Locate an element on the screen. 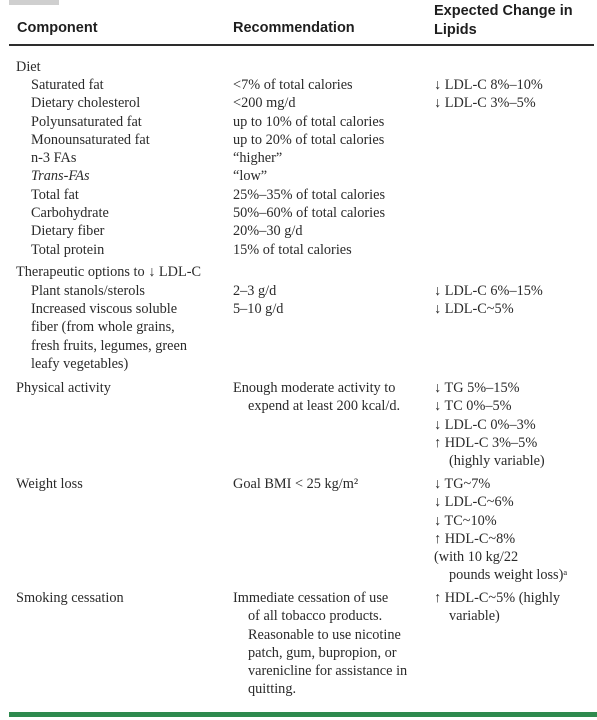  physical-activity-component: Physical activity is located at coordinates (63, 388).